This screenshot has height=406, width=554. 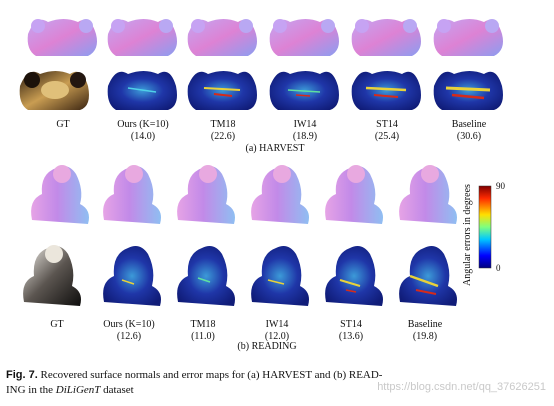 What do you see at coordinates (203, 336) in the screenshot?
I see `reading-err-tm18: (11.0)` at bounding box center [203, 336].